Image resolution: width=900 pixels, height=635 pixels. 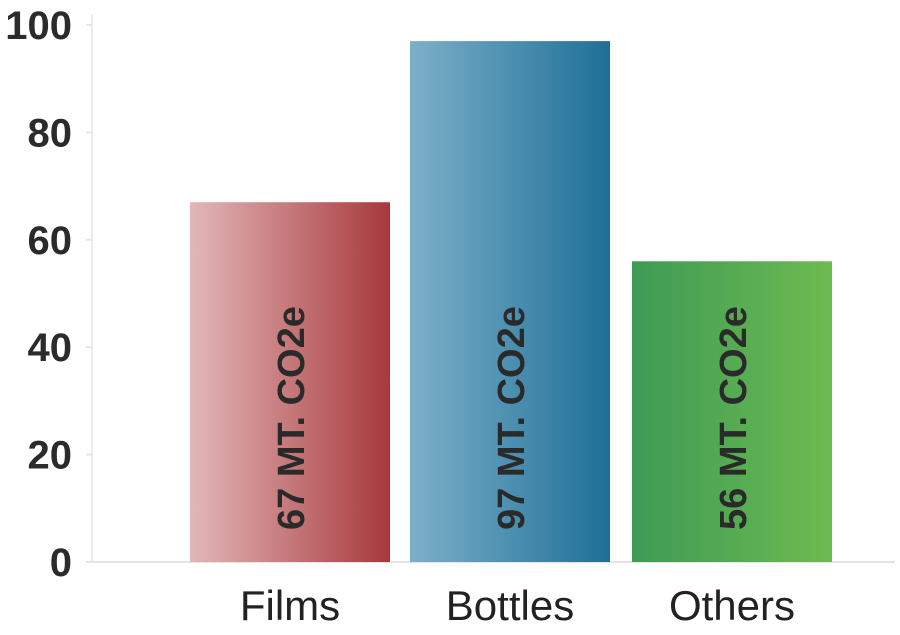 What do you see at coordinates (512, 418) in the screenshot?
I see `data-label-bottles: 97 MT. CO2e` at bounding box center [512, 418].